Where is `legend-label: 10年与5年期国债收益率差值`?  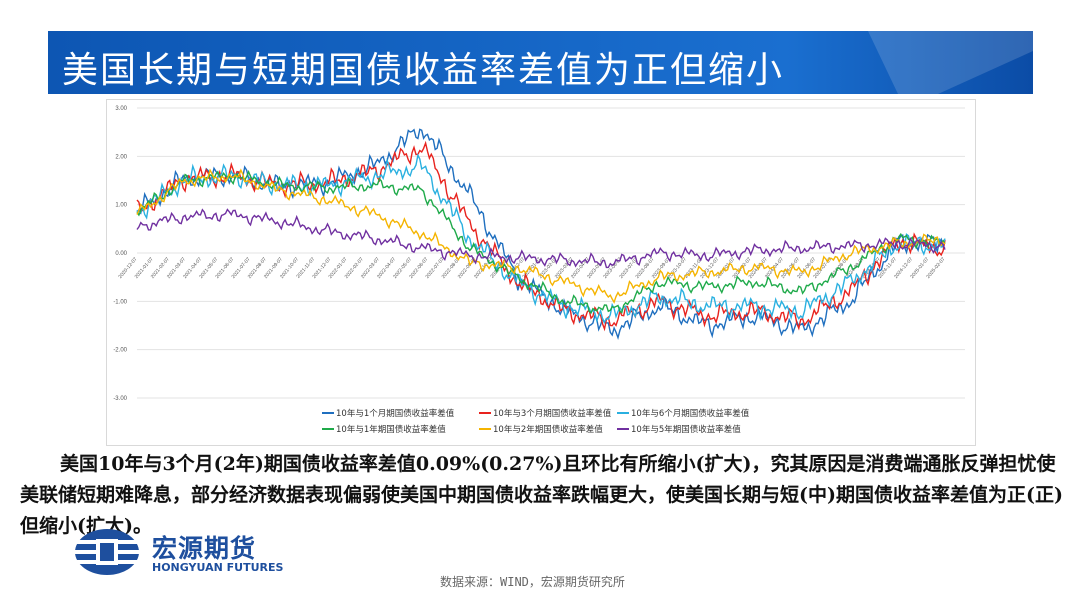 legend-label: 10年与5年期国债收益率差值 is located at coordinates (686, 429).